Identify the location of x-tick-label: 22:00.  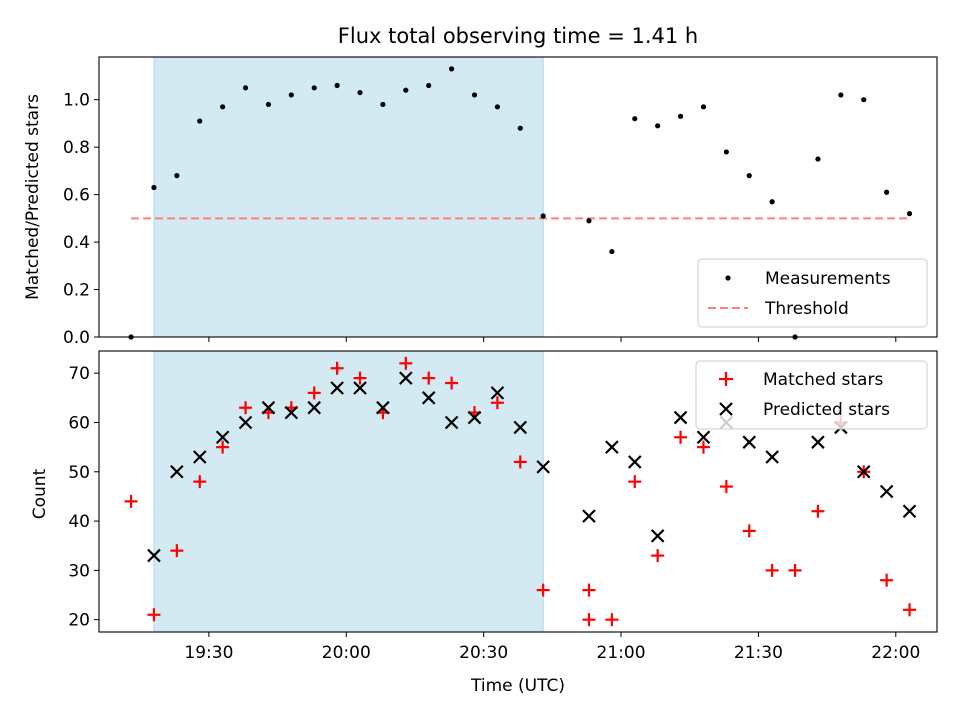
(895, 653).